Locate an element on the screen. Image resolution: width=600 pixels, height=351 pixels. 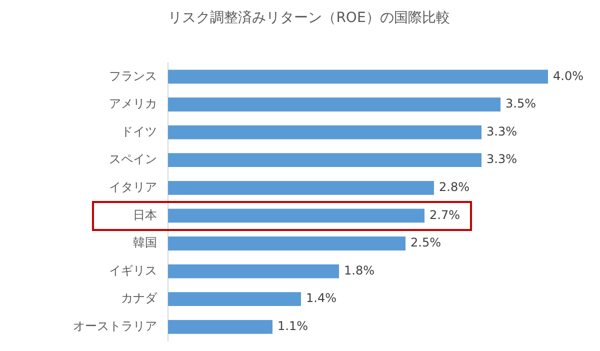
data-label: 3.5% is located at coordinates (521, 103).